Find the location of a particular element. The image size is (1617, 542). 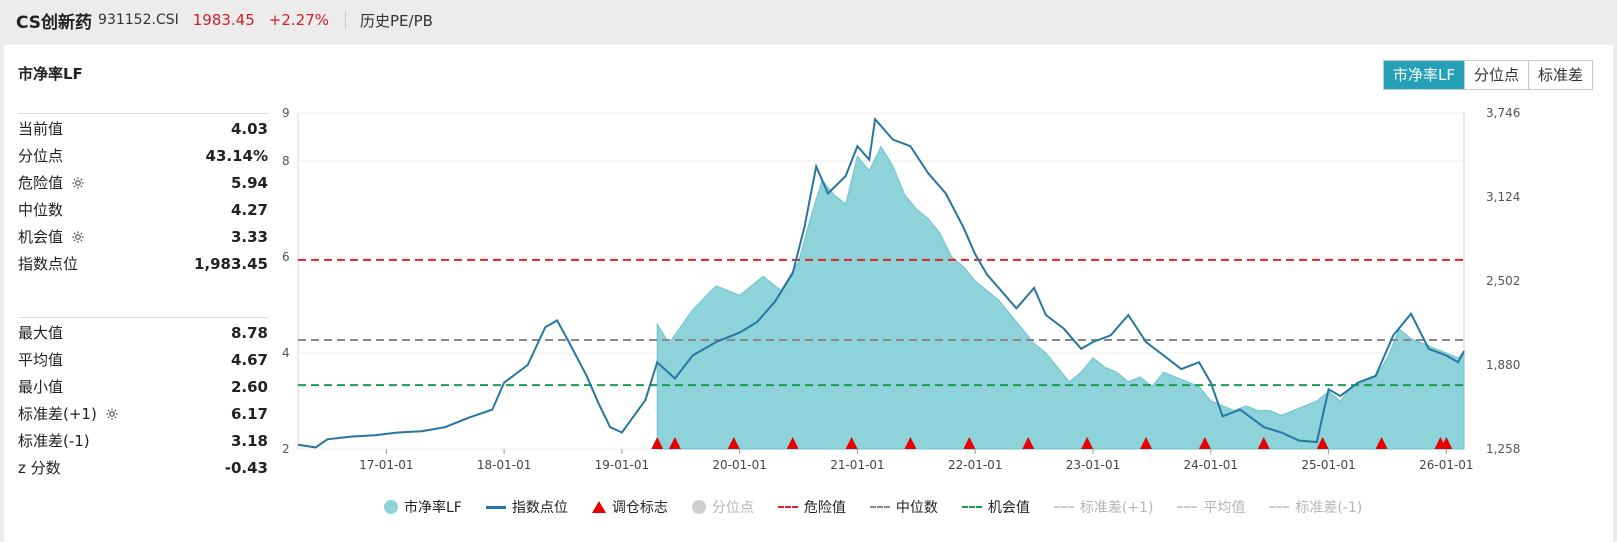

legend-label: 机会值 is located at coordinates (1008, 508).